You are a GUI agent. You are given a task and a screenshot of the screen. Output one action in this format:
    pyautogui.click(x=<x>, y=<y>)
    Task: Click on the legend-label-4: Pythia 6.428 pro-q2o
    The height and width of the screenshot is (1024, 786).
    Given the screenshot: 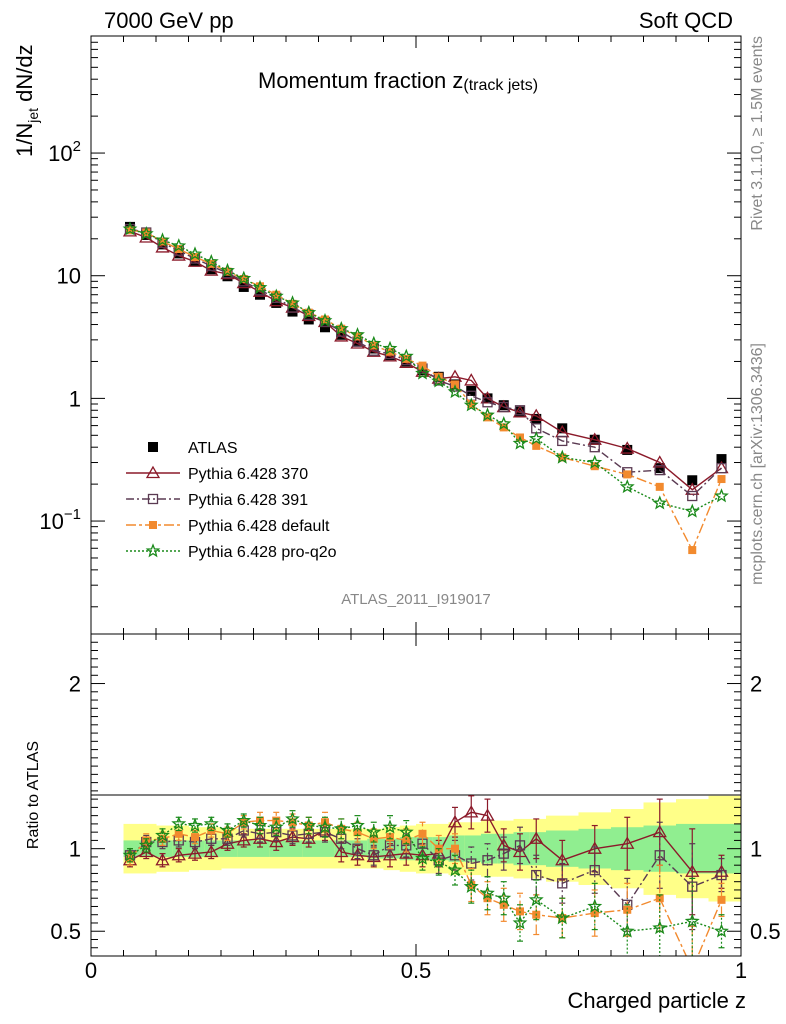 What is the action you would take?
    pyautogui.click(x=262, y=552)
    